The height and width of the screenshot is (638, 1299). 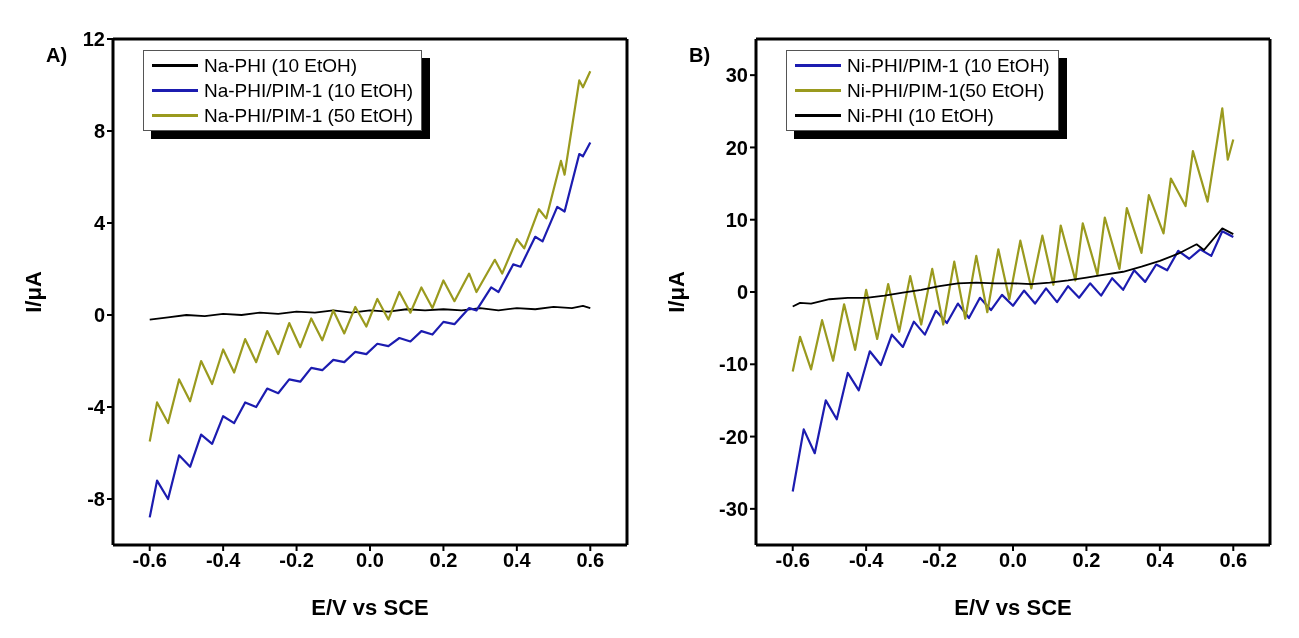 What do you see at coordinates (309, 116) in the screenshot?
I see `legend-label: Na-PHI/PIM-1 (50 EtOH)` at bounding box center [309, 116].